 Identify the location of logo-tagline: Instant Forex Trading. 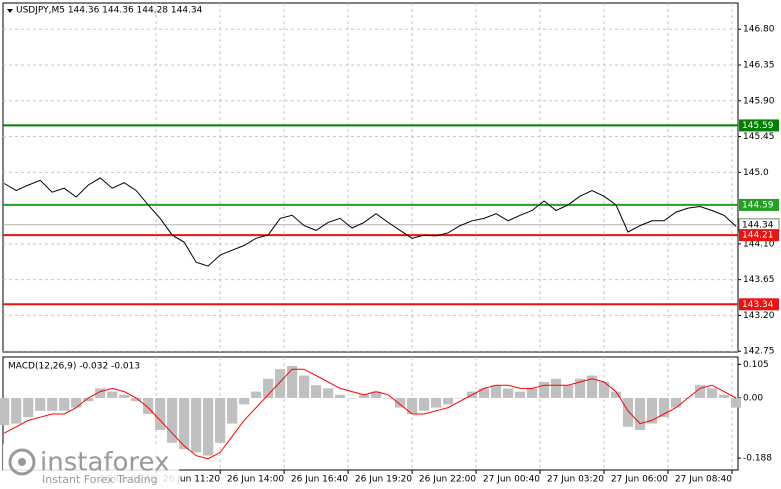
(100, 479).